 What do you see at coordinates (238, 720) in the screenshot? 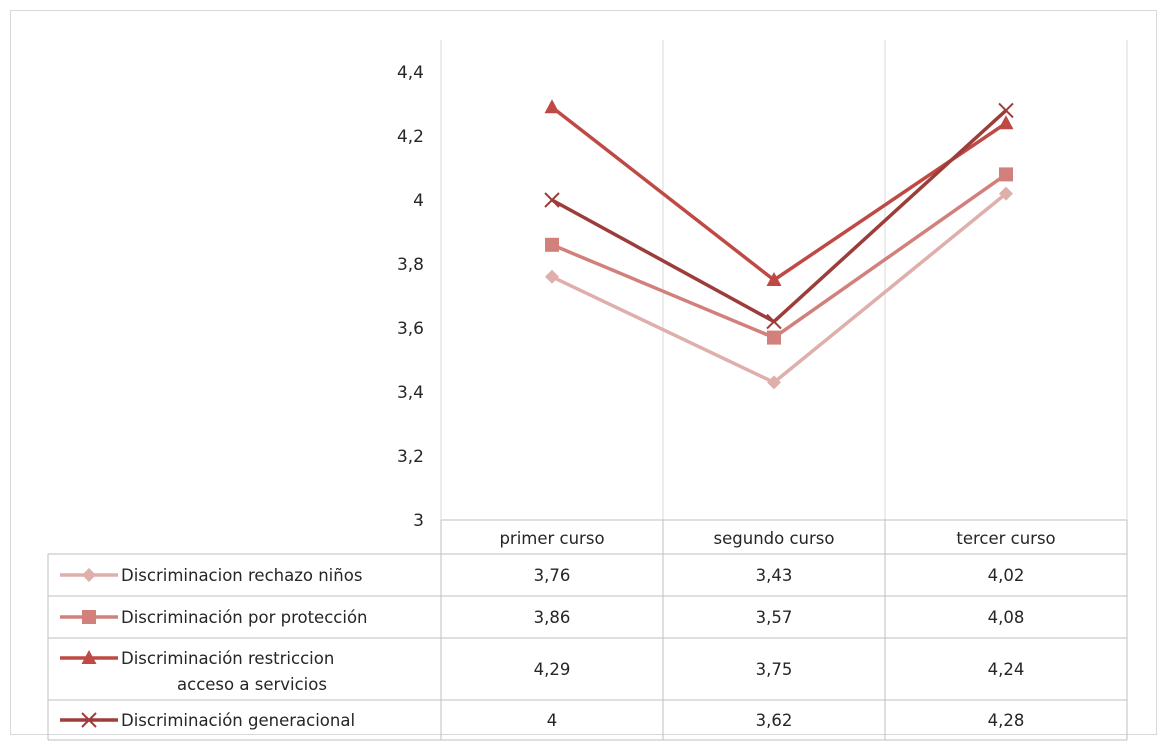
I see `series-name-3-line-0: Discriminación generacional` at bounding box center [238, 720].